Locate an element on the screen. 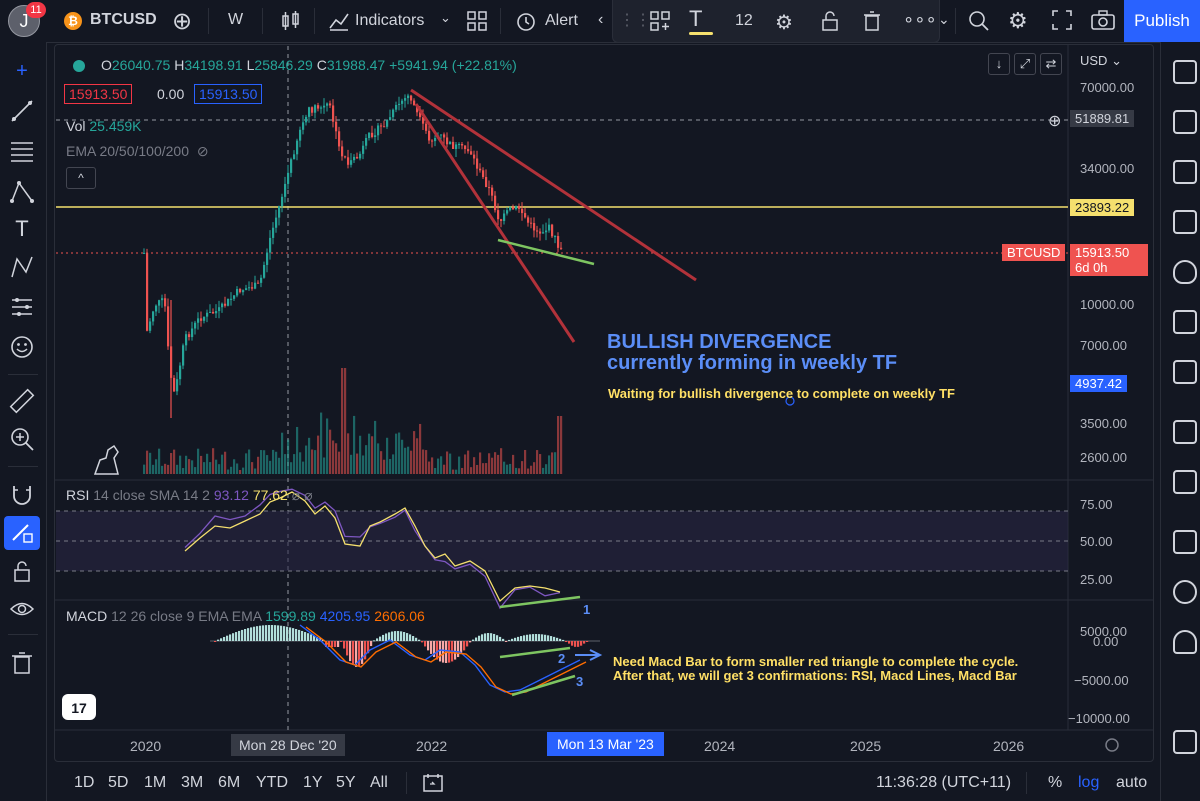  layout-grid-icon is located at coordinates (1185, 742).